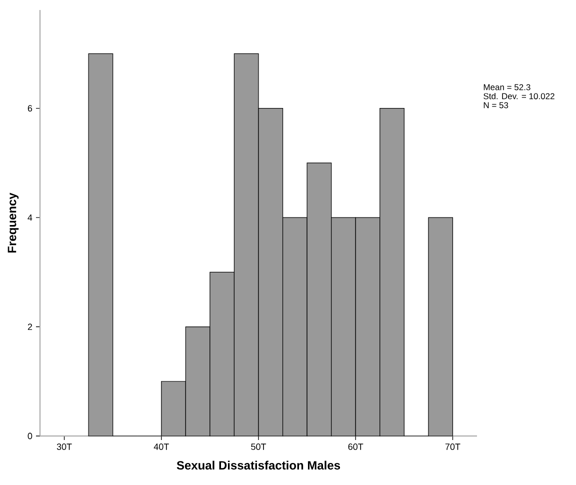 This screenshot has width=576, height=485. What do you see at coordinates (507, 87) in the screenshot?
I see `text: Mean = 52.3` at bounding box center [507, 87].